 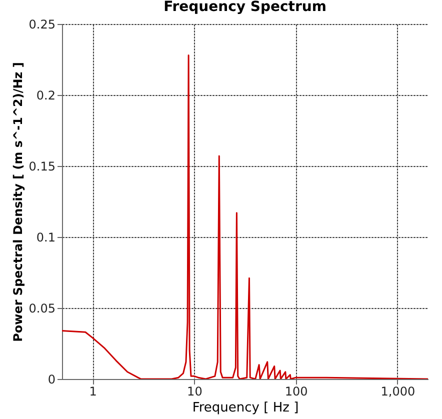 I want to click on y-axis-title: Power Spectral Density [ (m s^-1^2)/Hz ], so click(x=17, y=202).